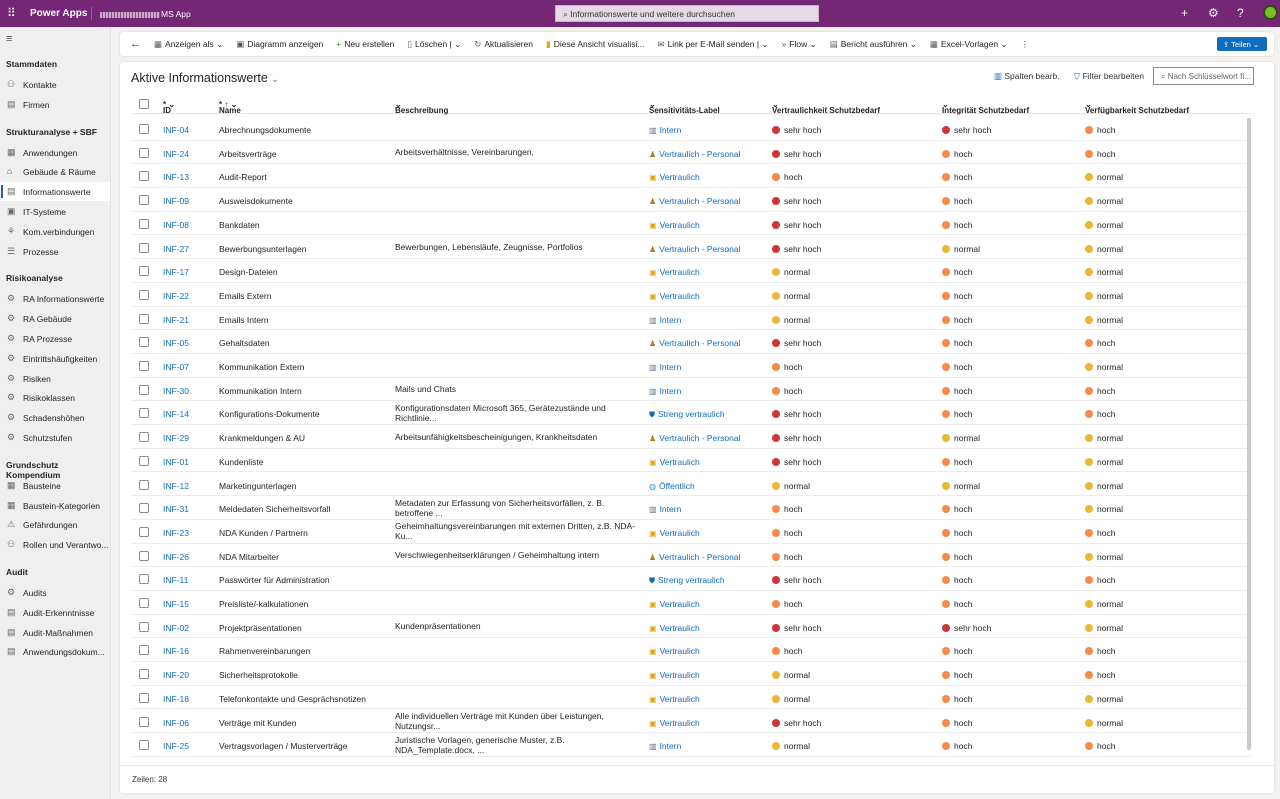  Describe the element at coordinates (176, 130) in the screenshot. I see `record-id-link: INF-04` at that location.